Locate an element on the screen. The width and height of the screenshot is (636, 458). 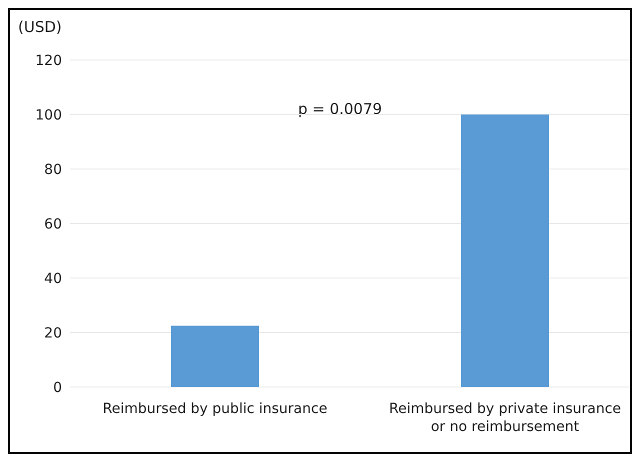
y-tick-label: 0 is located at coordinates (57, 388).